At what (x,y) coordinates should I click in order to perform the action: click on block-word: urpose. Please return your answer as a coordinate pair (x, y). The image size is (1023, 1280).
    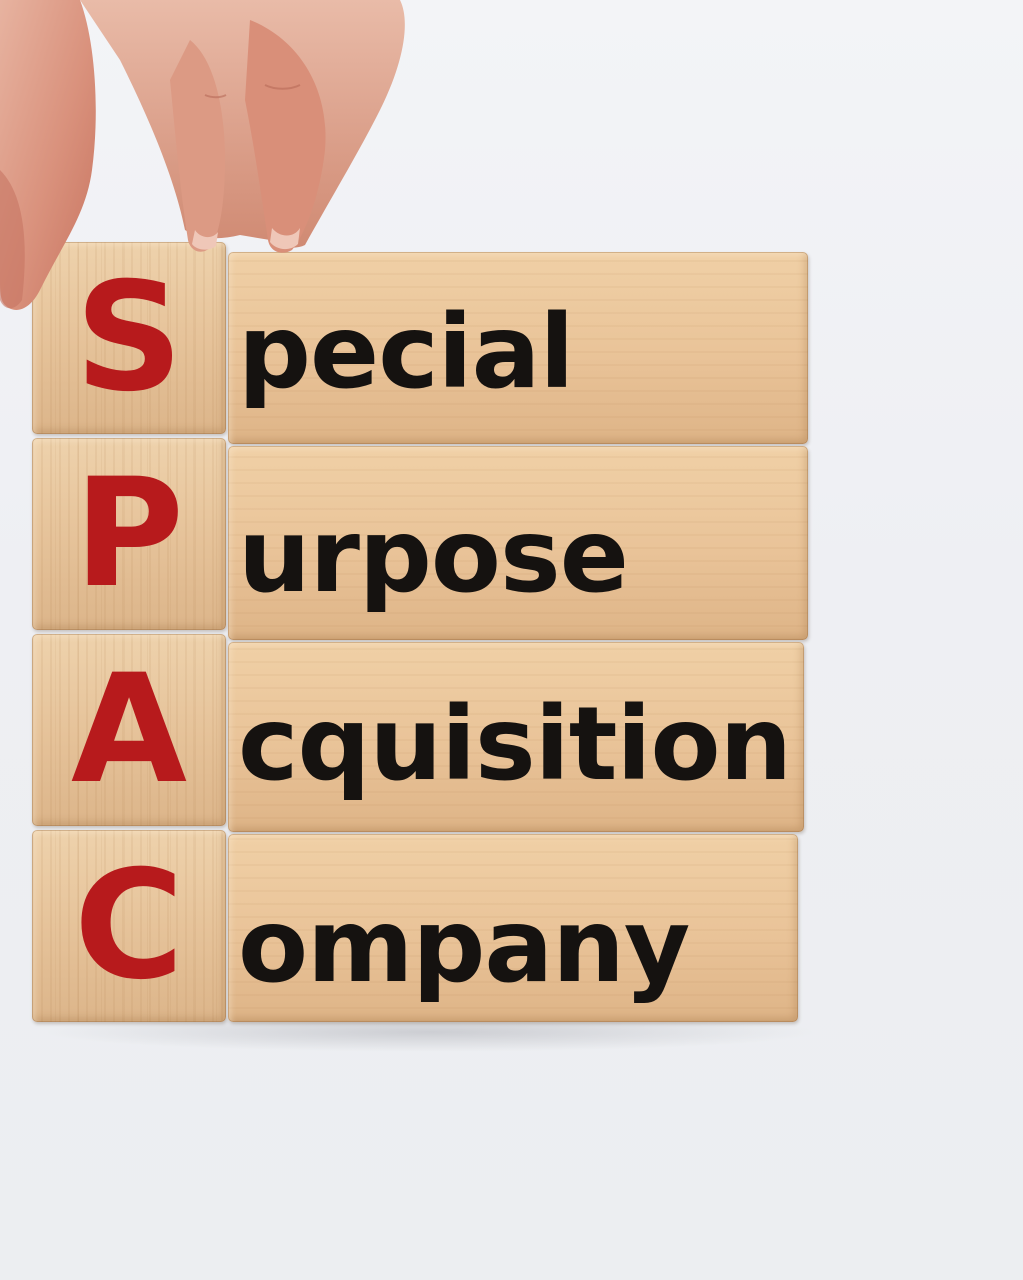
    Looking at the image, I should click on (433, 556).